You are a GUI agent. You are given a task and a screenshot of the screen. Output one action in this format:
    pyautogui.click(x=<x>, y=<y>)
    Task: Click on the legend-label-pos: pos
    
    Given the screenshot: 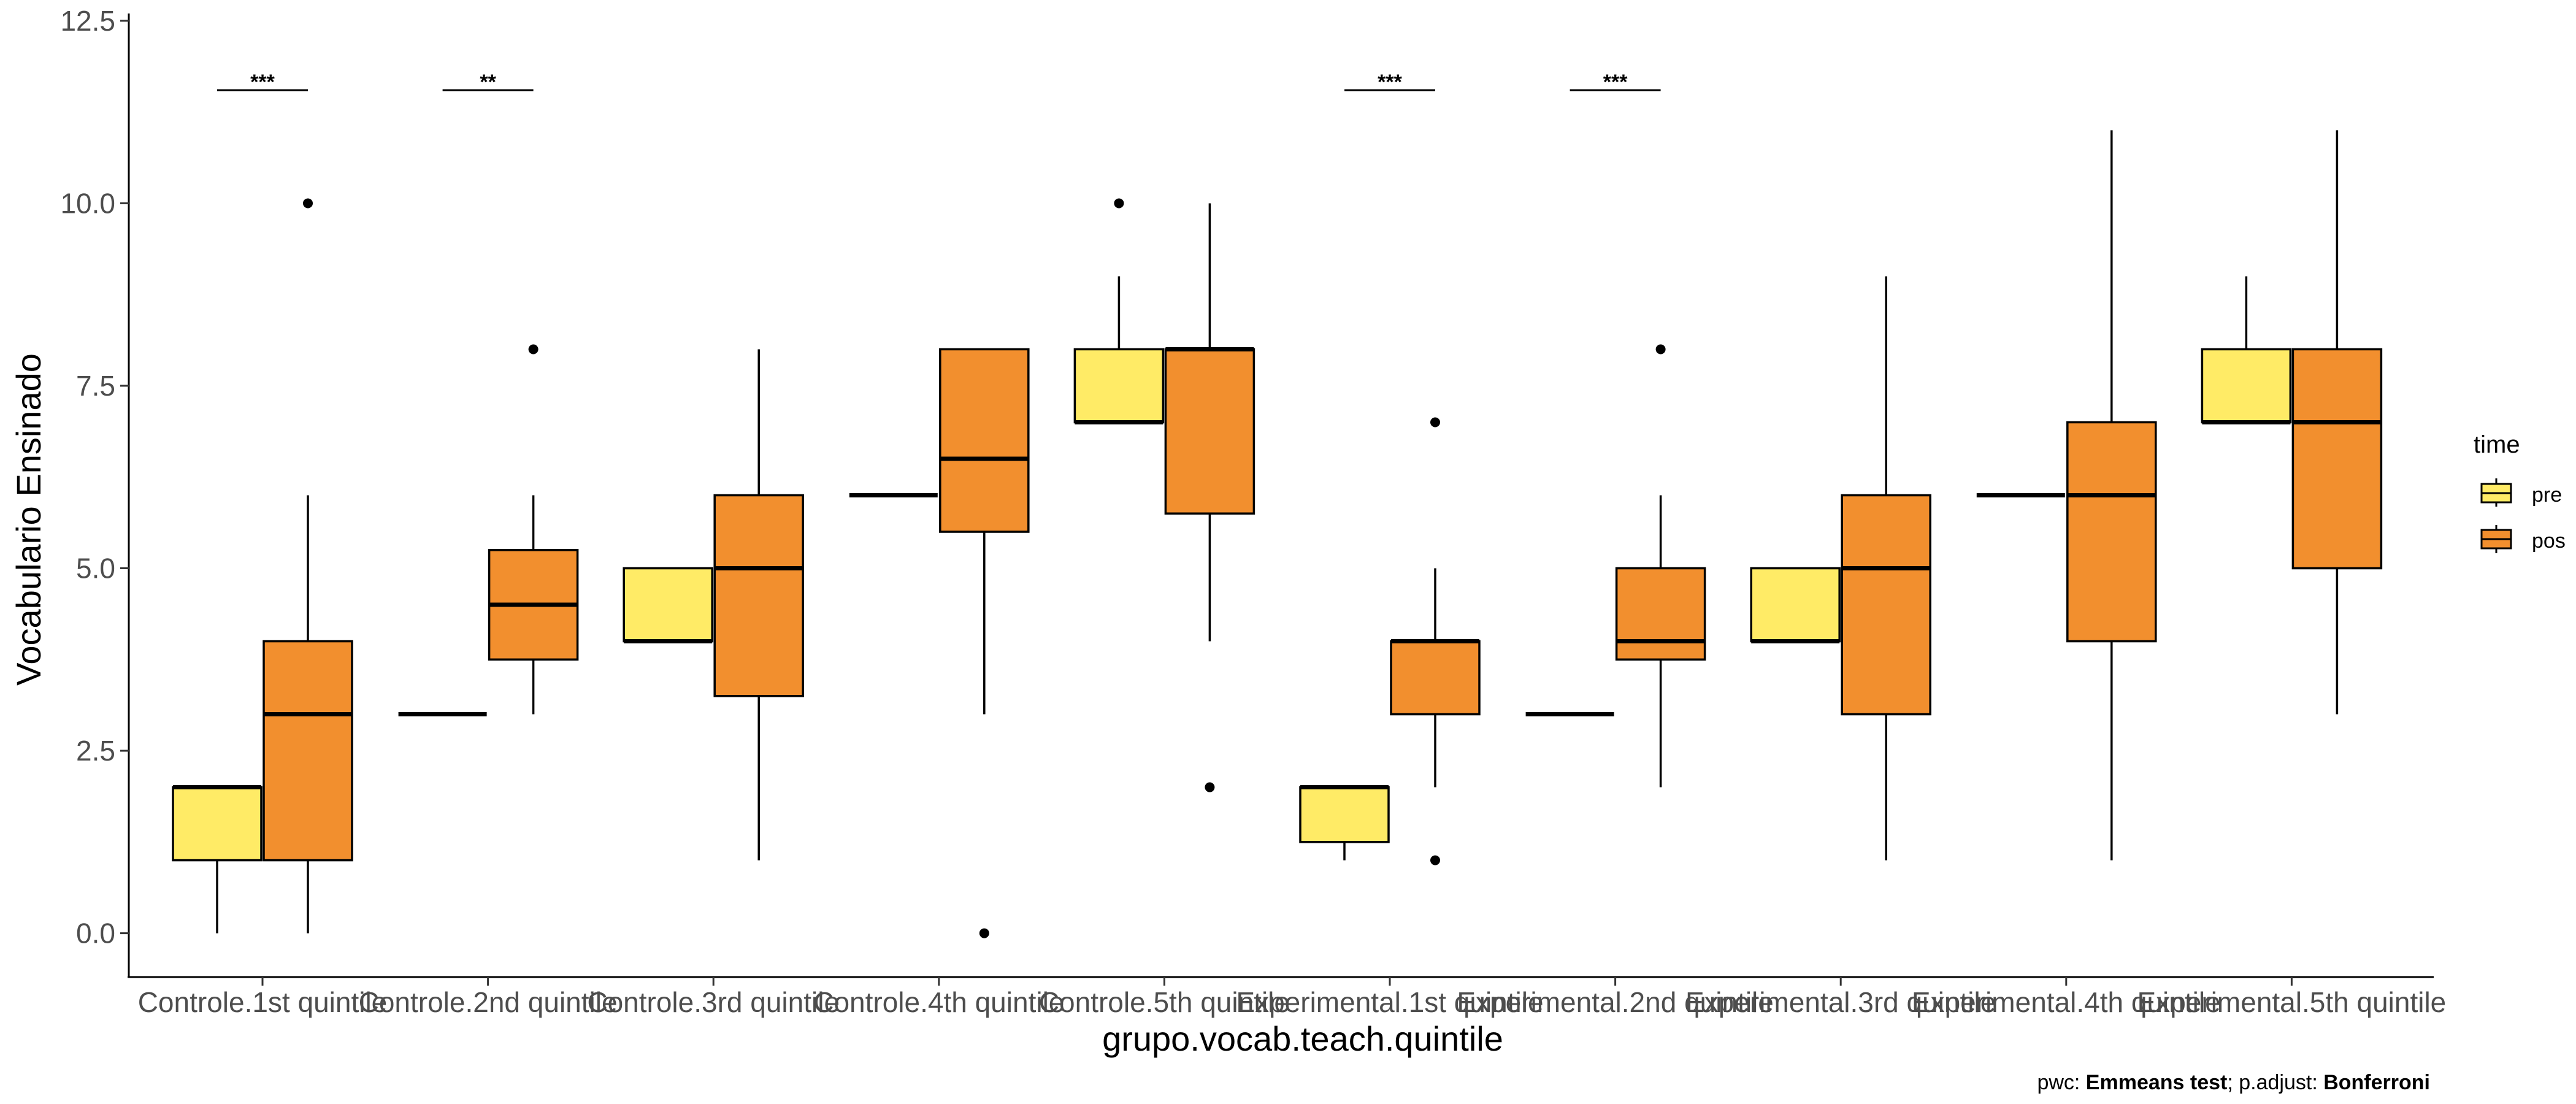 What is the action you would take?
    pyautogui.click(x=2549, y=541)
    